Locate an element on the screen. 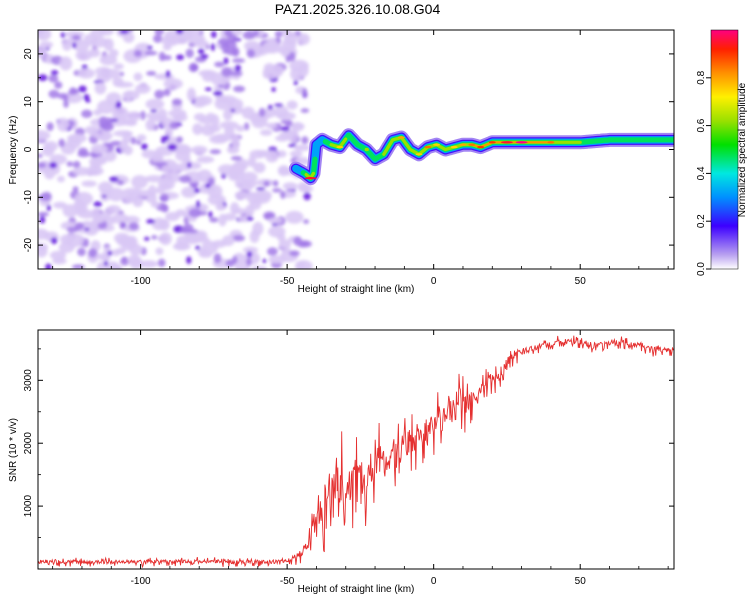  spectrogram-noise-region is located at coordinates (176, 149).